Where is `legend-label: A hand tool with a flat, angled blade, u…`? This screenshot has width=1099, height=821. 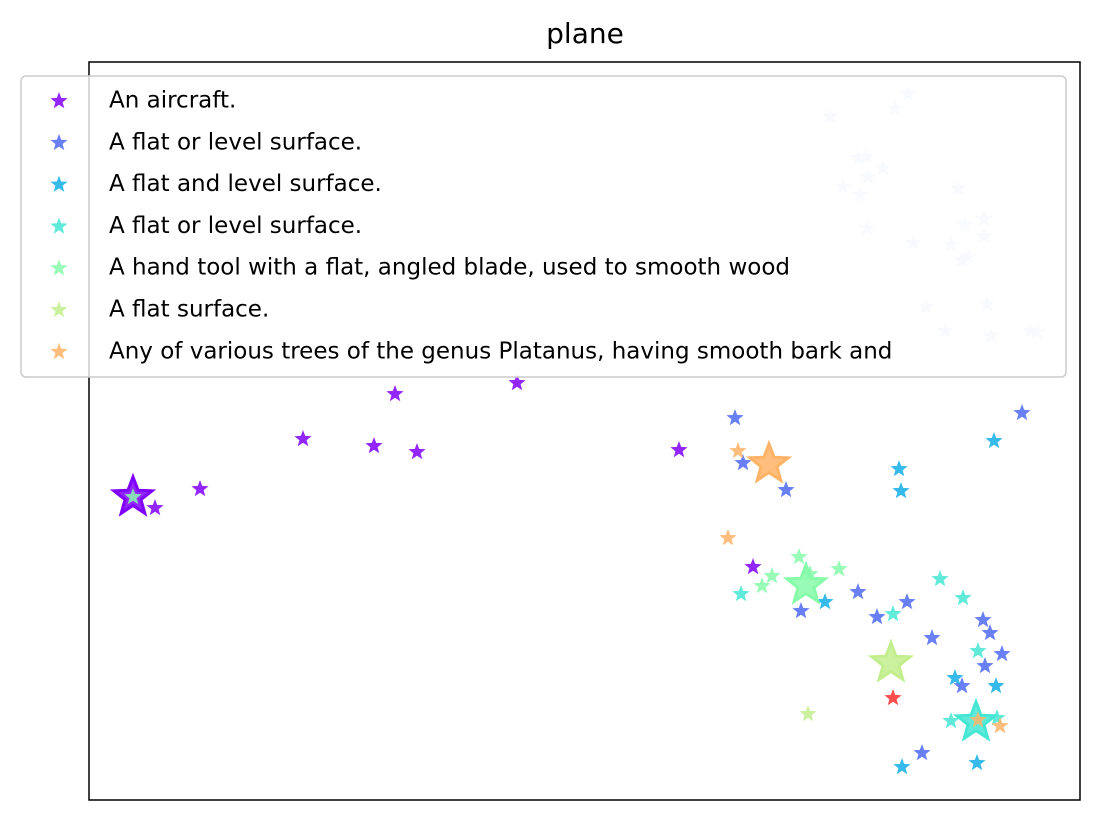 legend-label: A hand tool with a flat, angled blade, u… is located at coordinates (449, 268).